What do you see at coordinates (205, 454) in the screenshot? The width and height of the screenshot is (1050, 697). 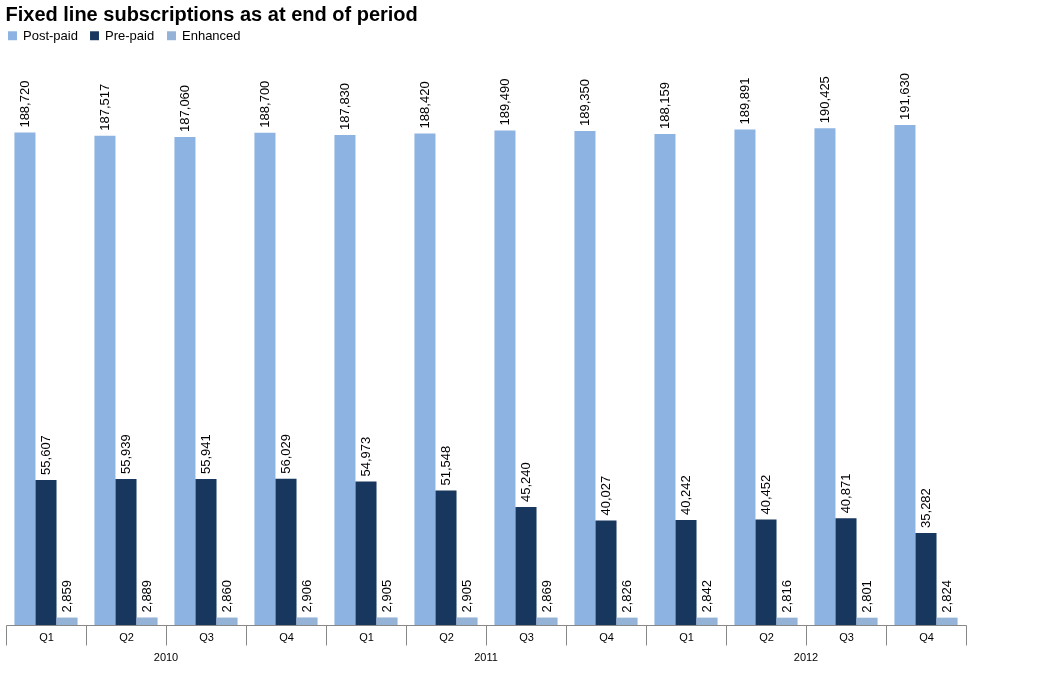 I see `data-label: 55,941` at bounding box center [205, 454].